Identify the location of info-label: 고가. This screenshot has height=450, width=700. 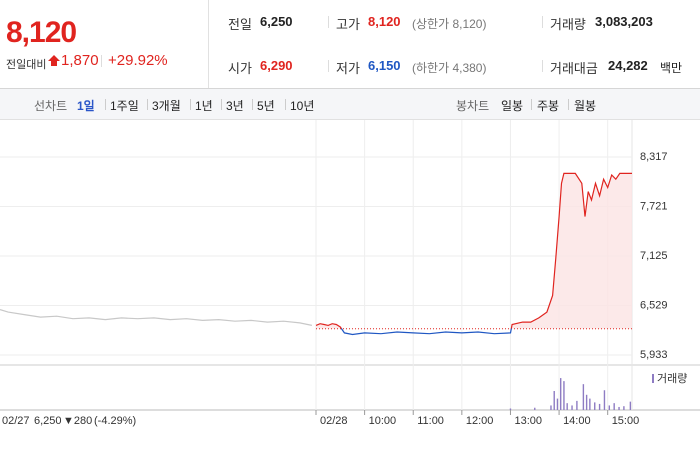
(348, 24).